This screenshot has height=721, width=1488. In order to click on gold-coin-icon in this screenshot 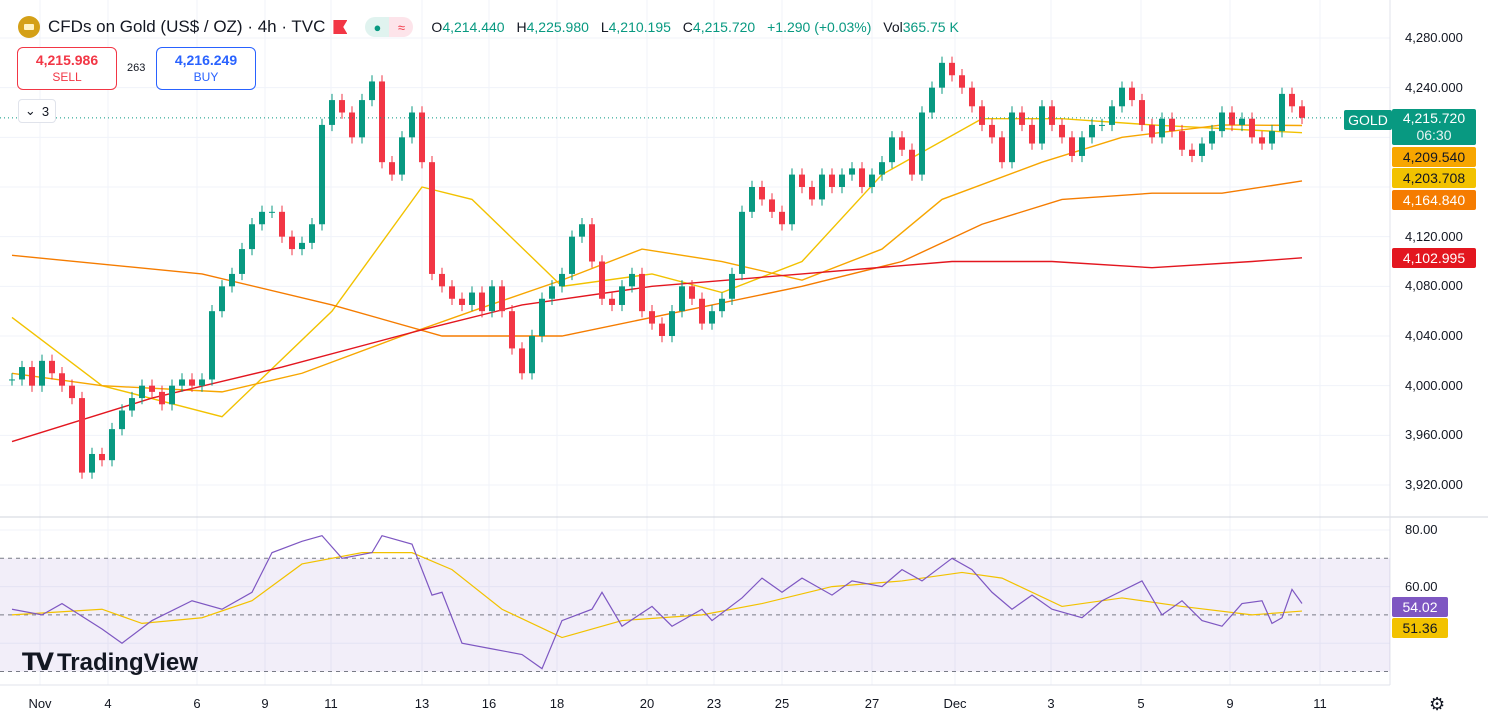, I will do `click(29, 27)`.